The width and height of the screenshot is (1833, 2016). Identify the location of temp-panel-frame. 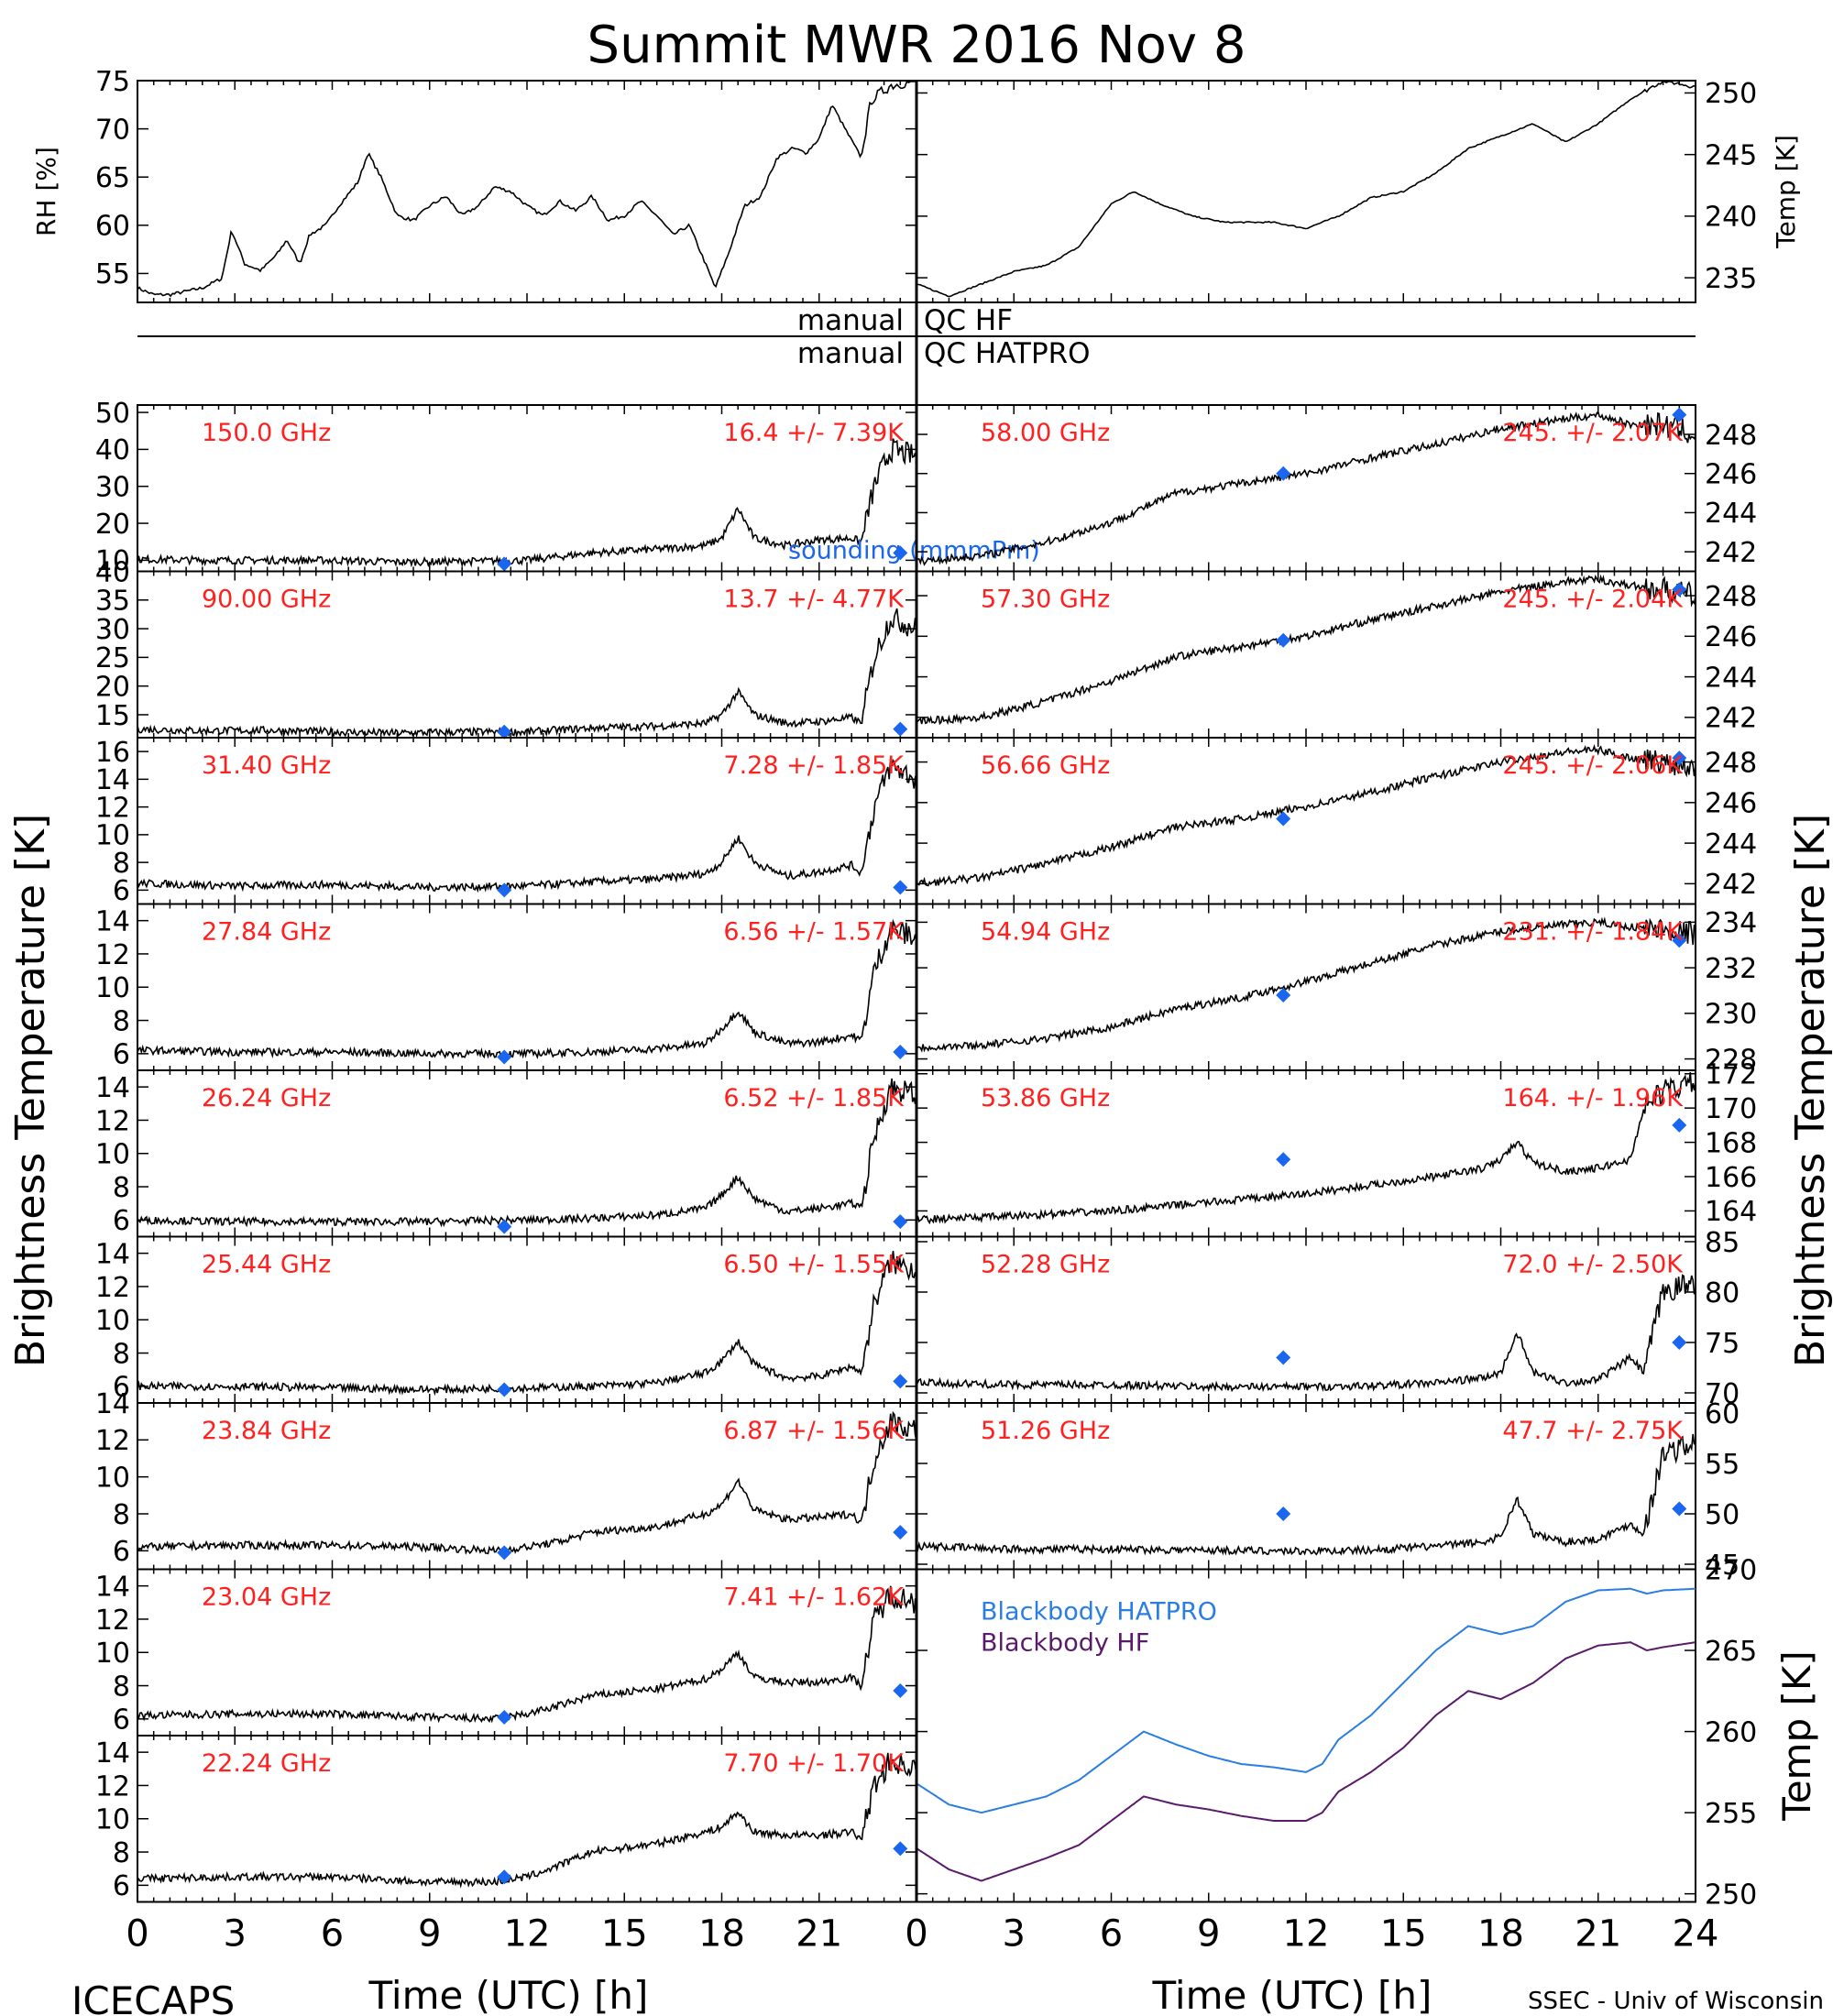
(1306, 191).